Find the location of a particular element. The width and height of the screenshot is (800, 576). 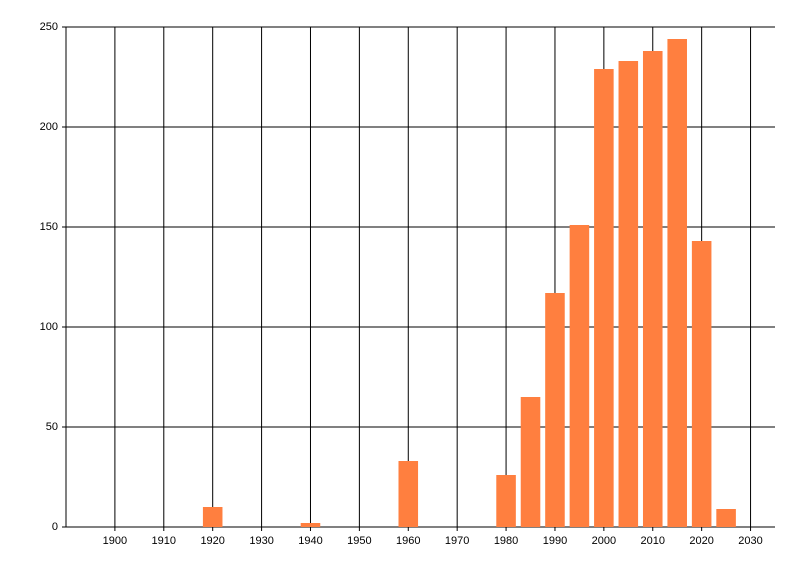

x-tick-label: 1930 is located at coordinates (261, 541).